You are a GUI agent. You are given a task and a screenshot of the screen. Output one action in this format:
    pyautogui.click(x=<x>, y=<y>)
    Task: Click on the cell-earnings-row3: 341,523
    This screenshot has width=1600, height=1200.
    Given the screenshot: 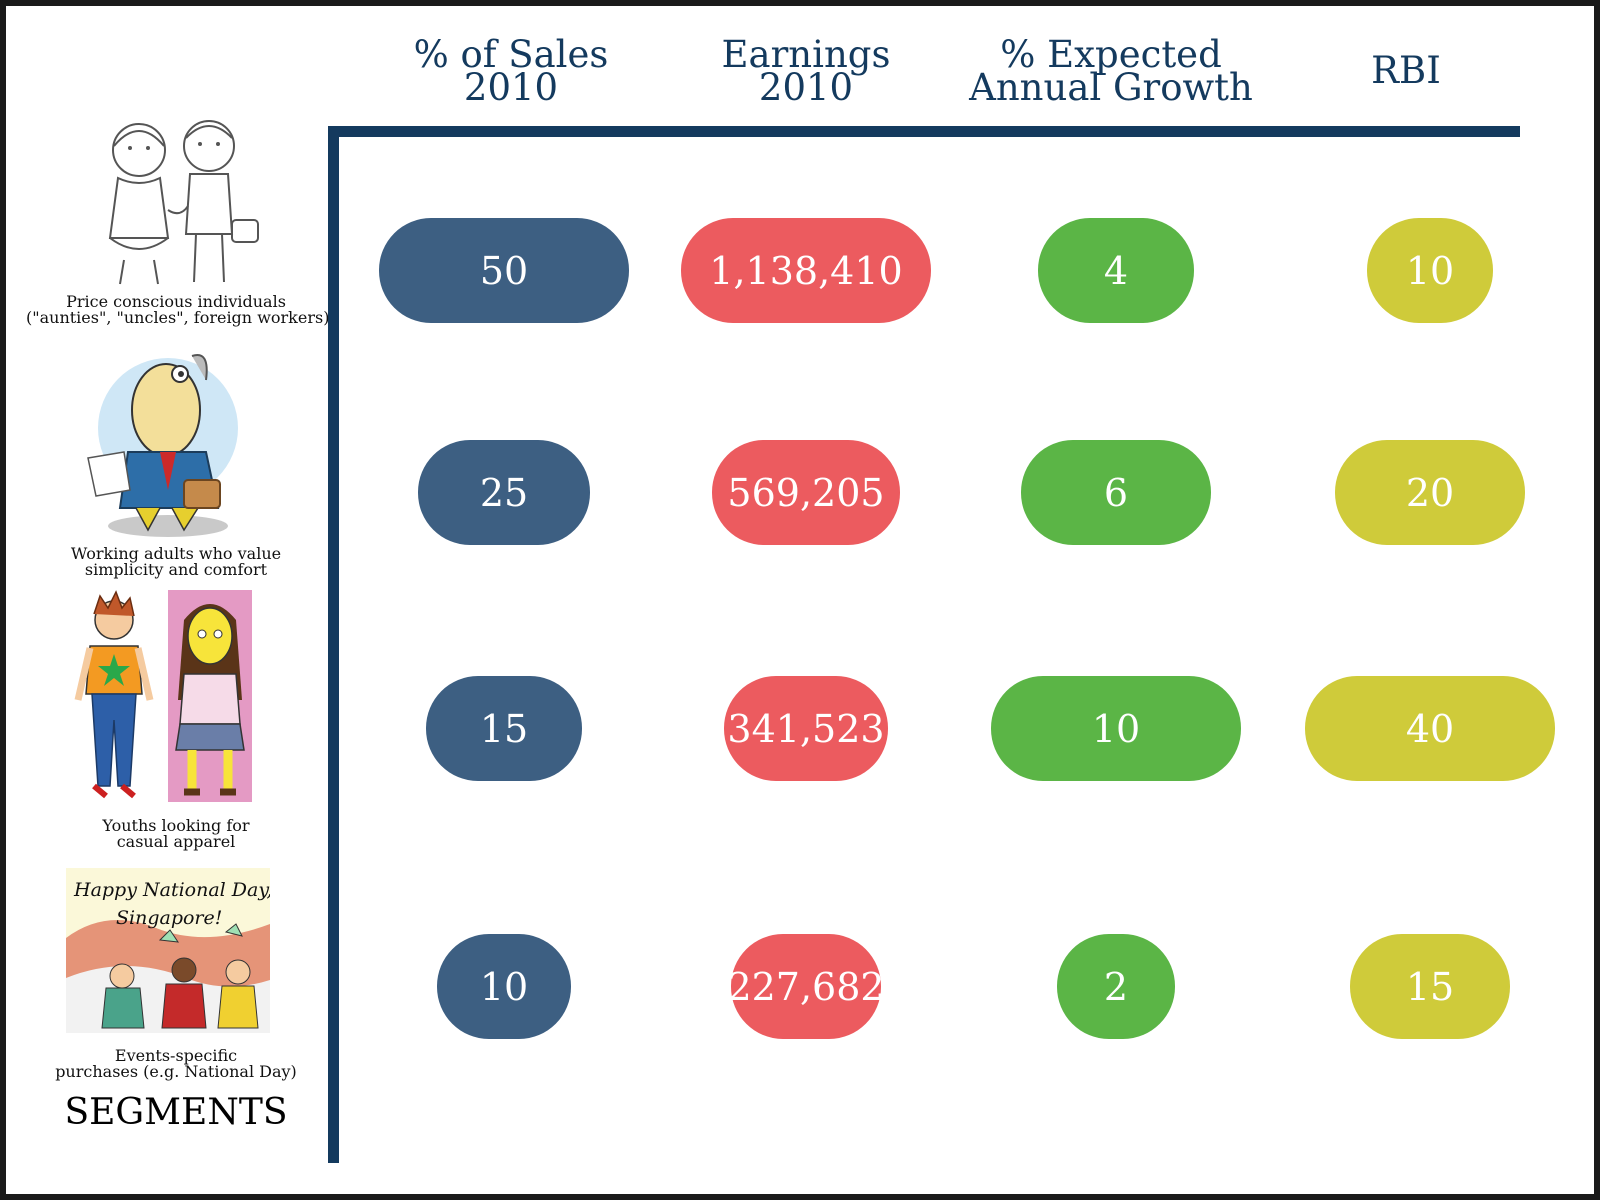 What is the action you would take?
    pyautogui.click(x=806, y=728)
    